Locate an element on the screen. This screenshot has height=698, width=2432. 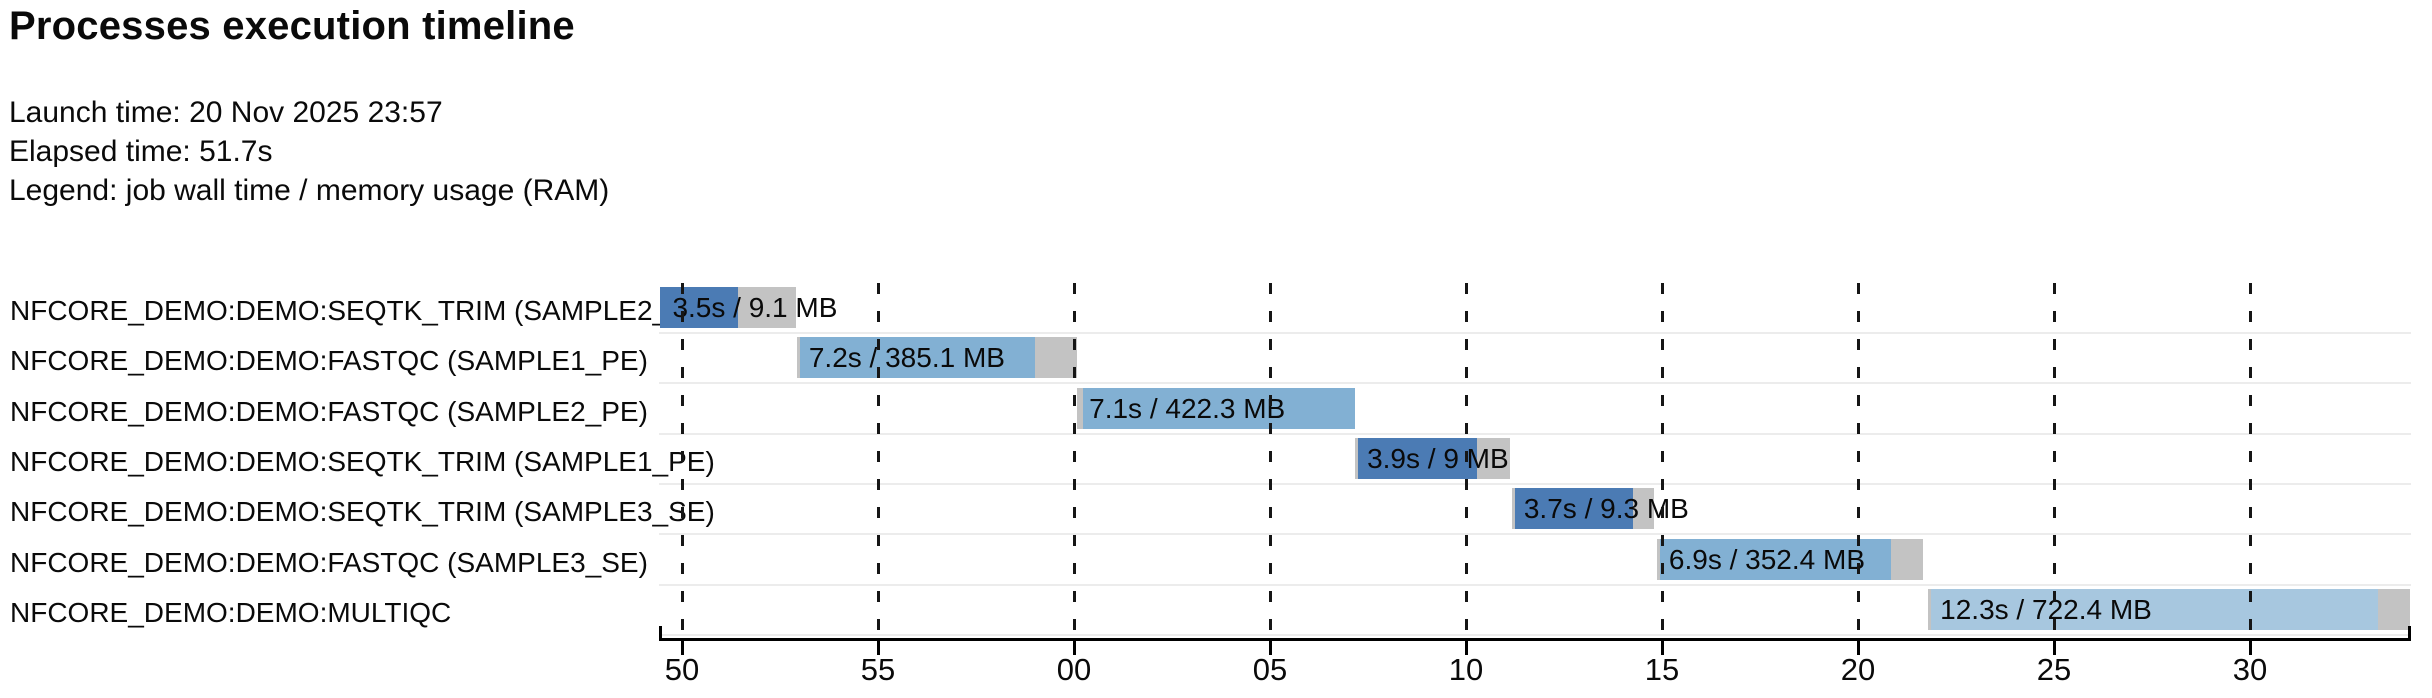
axis-tick-label: 30 is located at coordinates (2250, 669).